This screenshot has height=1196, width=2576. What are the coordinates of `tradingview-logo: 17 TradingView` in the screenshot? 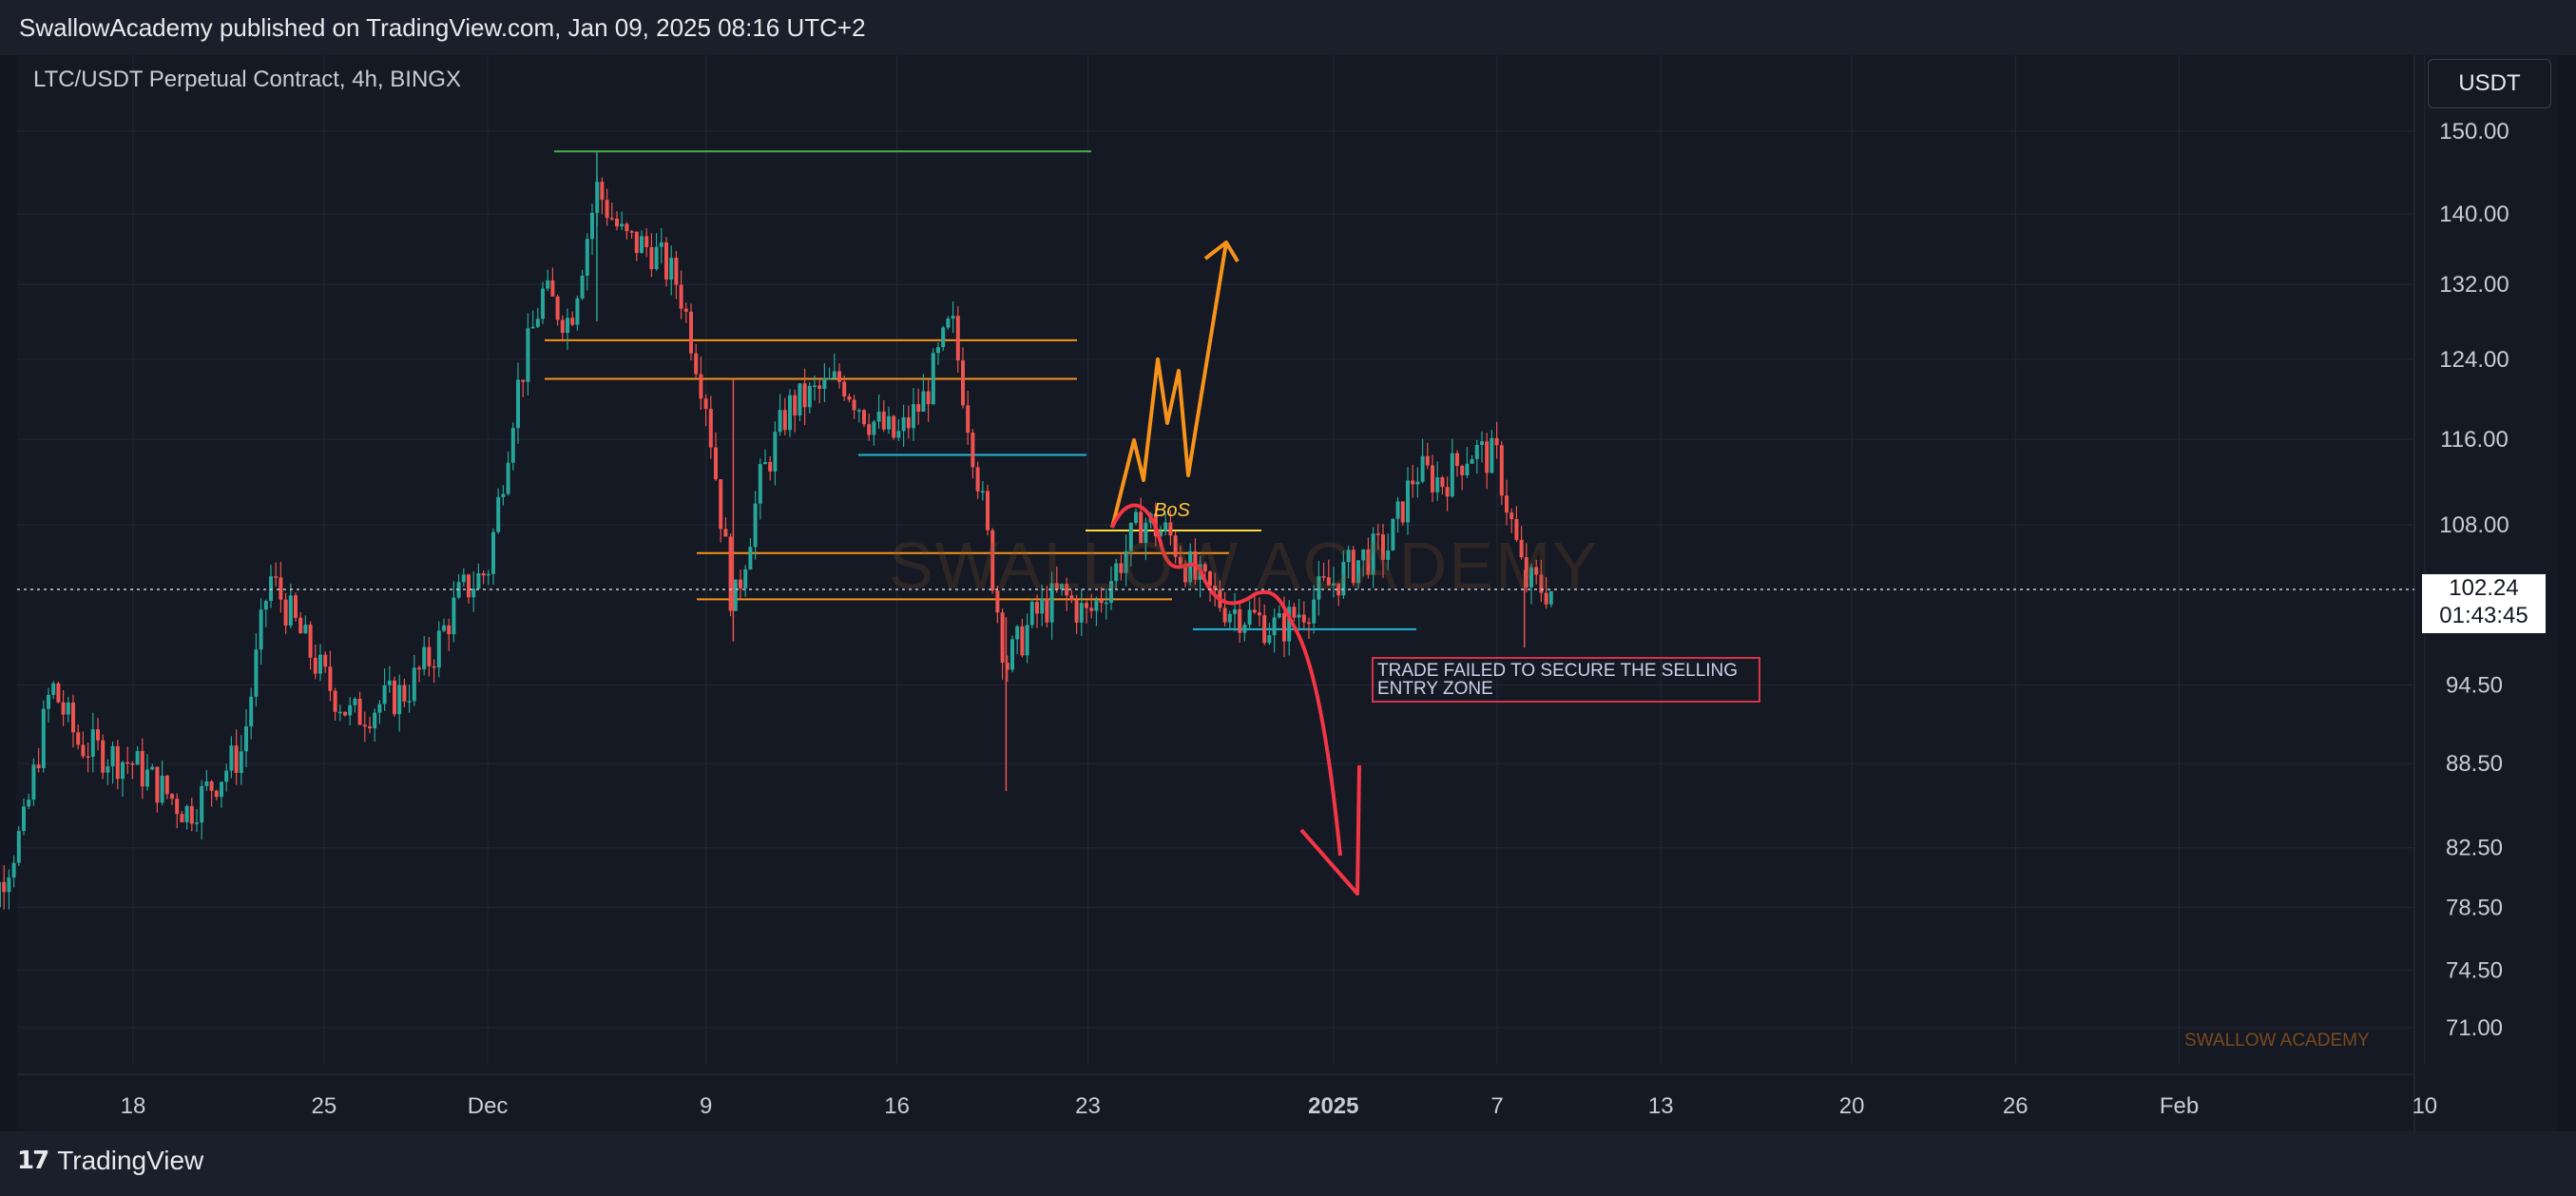 It's located at (110, 1161).